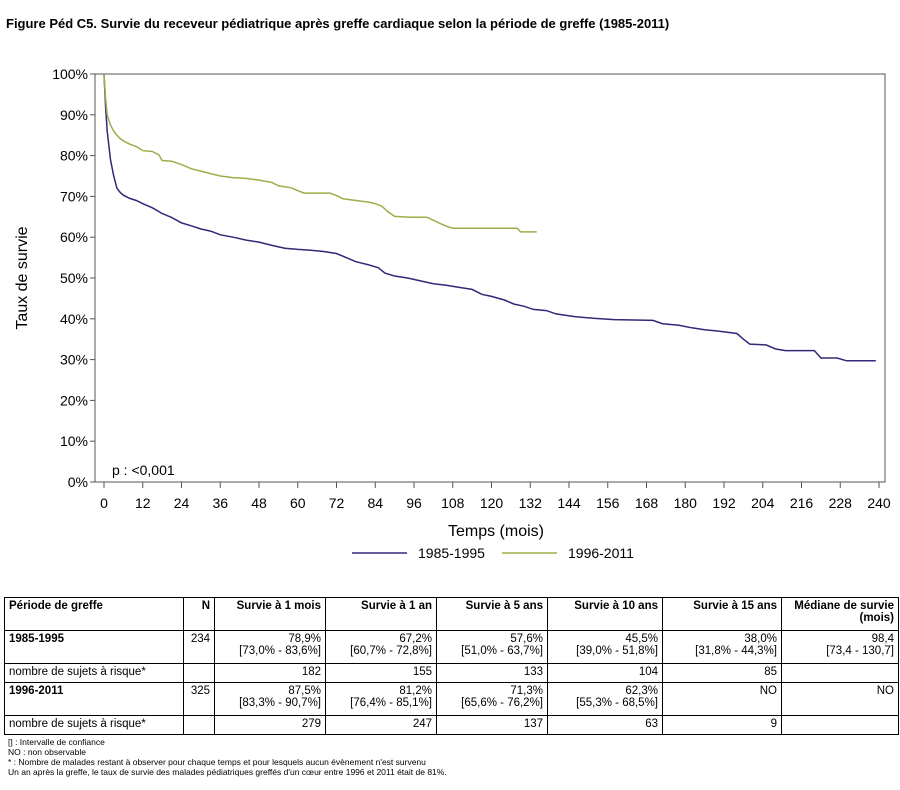  Describe the element at coordinates (70, 74) in the screenshot. I see `y-tick-label: 100%` at that location.